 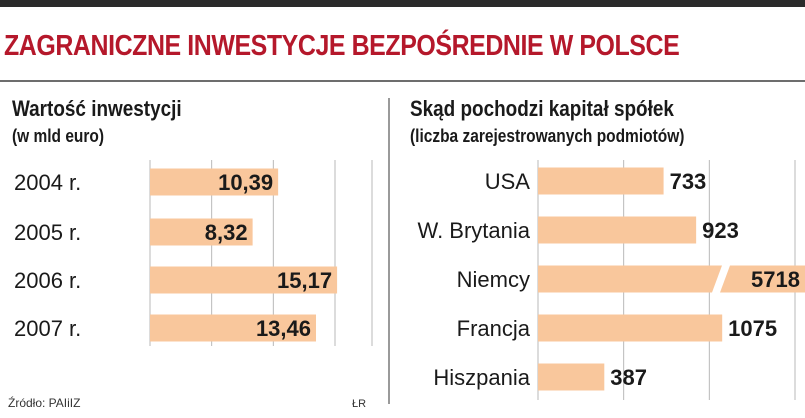 I want to click on source-note: Źródło: PAIiIZ, so click(x=44, y=403).